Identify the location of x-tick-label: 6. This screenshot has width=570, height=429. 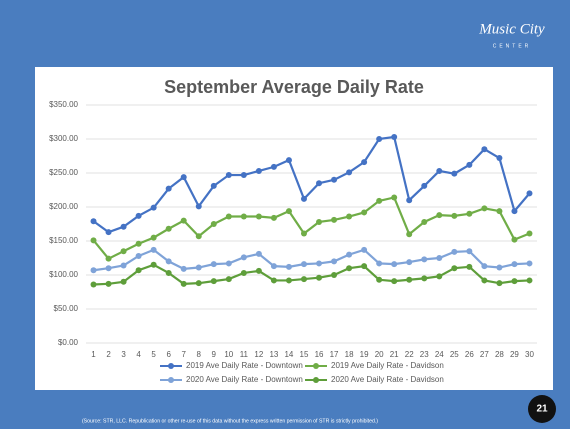
(168, 354).